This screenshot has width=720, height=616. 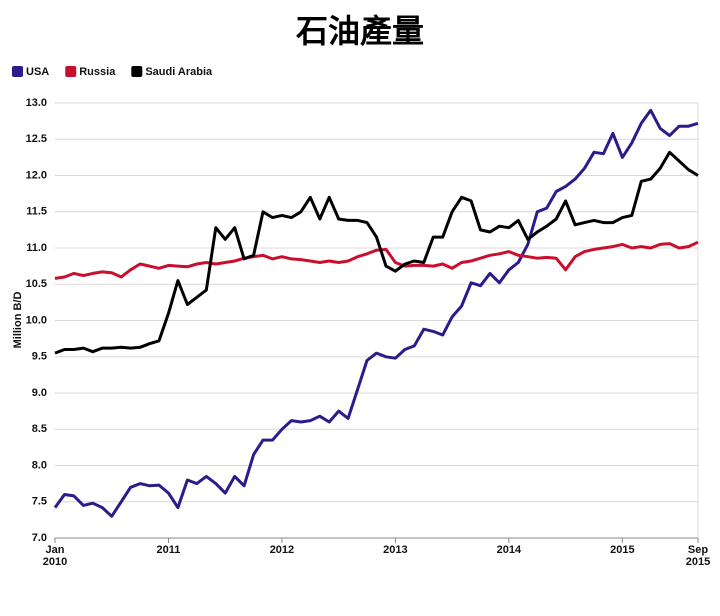 What do you see at coordinates (698, 556) in the screenshot?
I see `x-tick-label: Sep 2015` at bounding box center [698, 556].